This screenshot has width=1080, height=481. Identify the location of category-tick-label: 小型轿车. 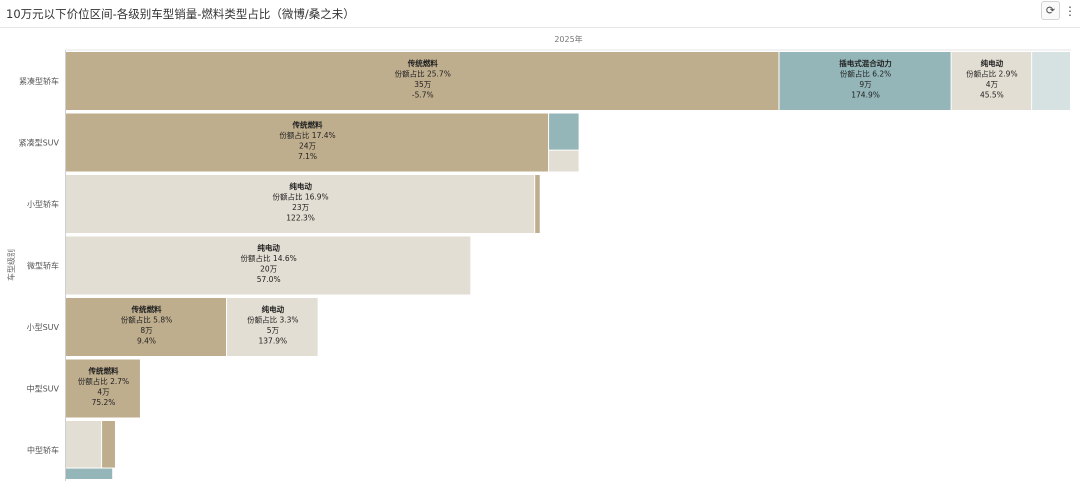
(43, 204).